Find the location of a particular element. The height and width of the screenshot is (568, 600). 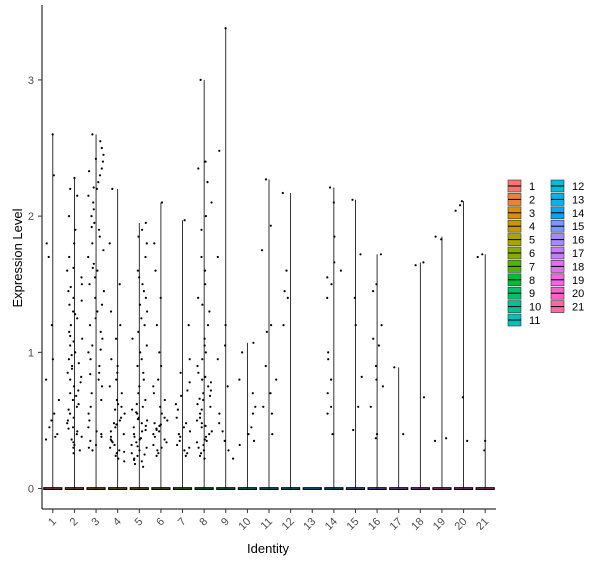

y-tick-label-2: 2 is located at coordinates (31, 217).